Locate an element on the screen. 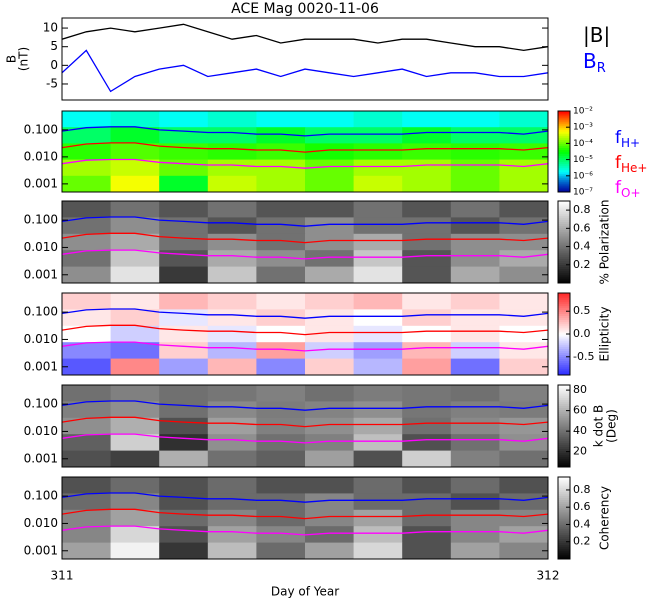 The height and width of the screenshot is (600, 650). colorbar-label: (Deg) is located at coordinates (612, 426).